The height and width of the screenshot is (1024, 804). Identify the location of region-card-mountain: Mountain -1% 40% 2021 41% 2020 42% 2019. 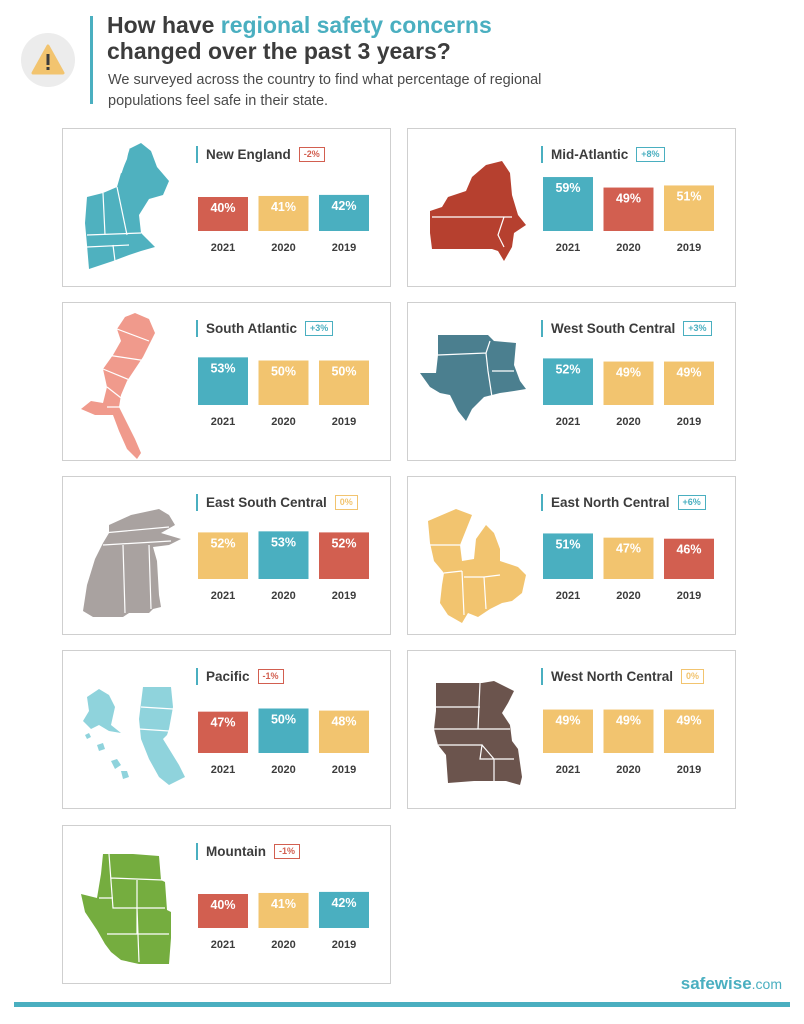
(226, 904).